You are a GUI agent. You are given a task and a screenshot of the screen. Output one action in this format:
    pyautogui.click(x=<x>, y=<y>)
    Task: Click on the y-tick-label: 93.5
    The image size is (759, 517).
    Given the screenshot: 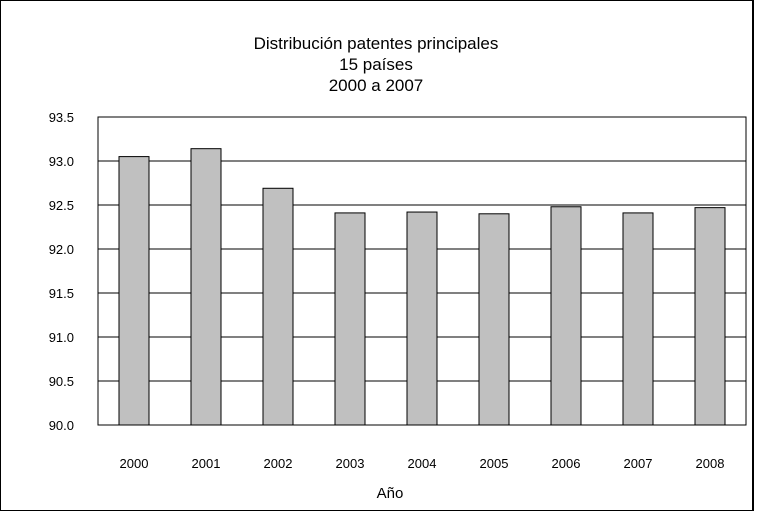 What is the action you would take?
    pyautogui.click(x=61, y=117)
    